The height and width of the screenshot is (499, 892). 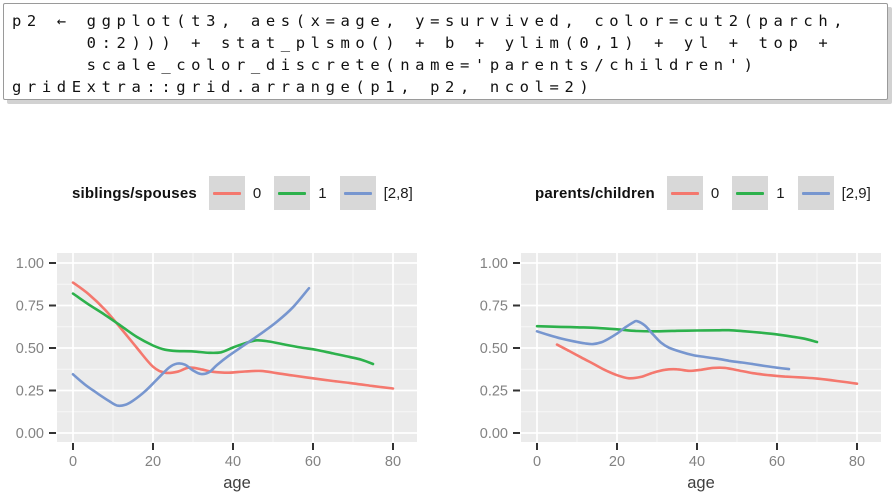 I want to click on legend-label: [2,8], so click(x=398, y=193).